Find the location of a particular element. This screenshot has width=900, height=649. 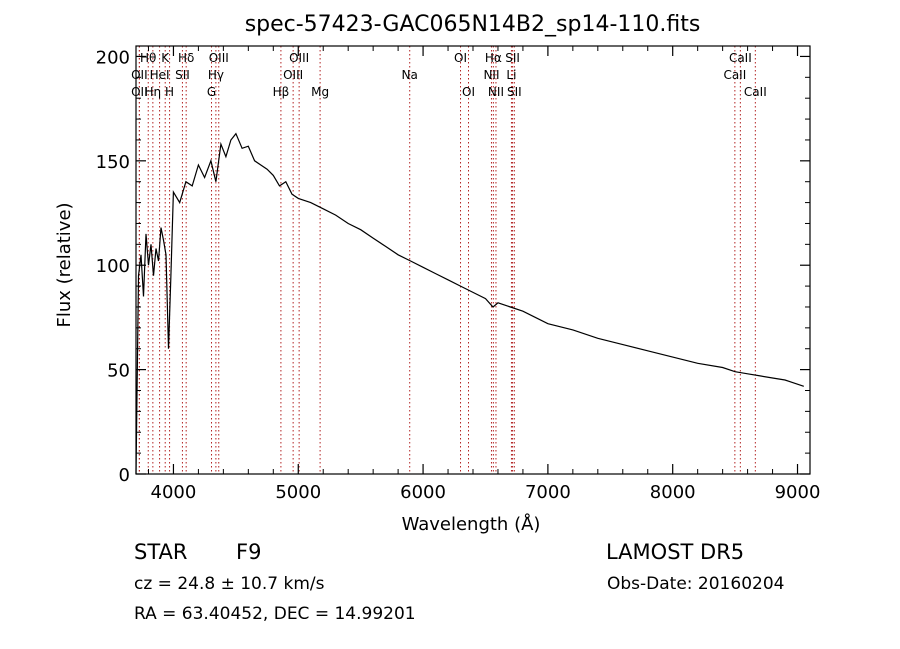

line-marker-label-8: SII is located at coordinates (182, 75).